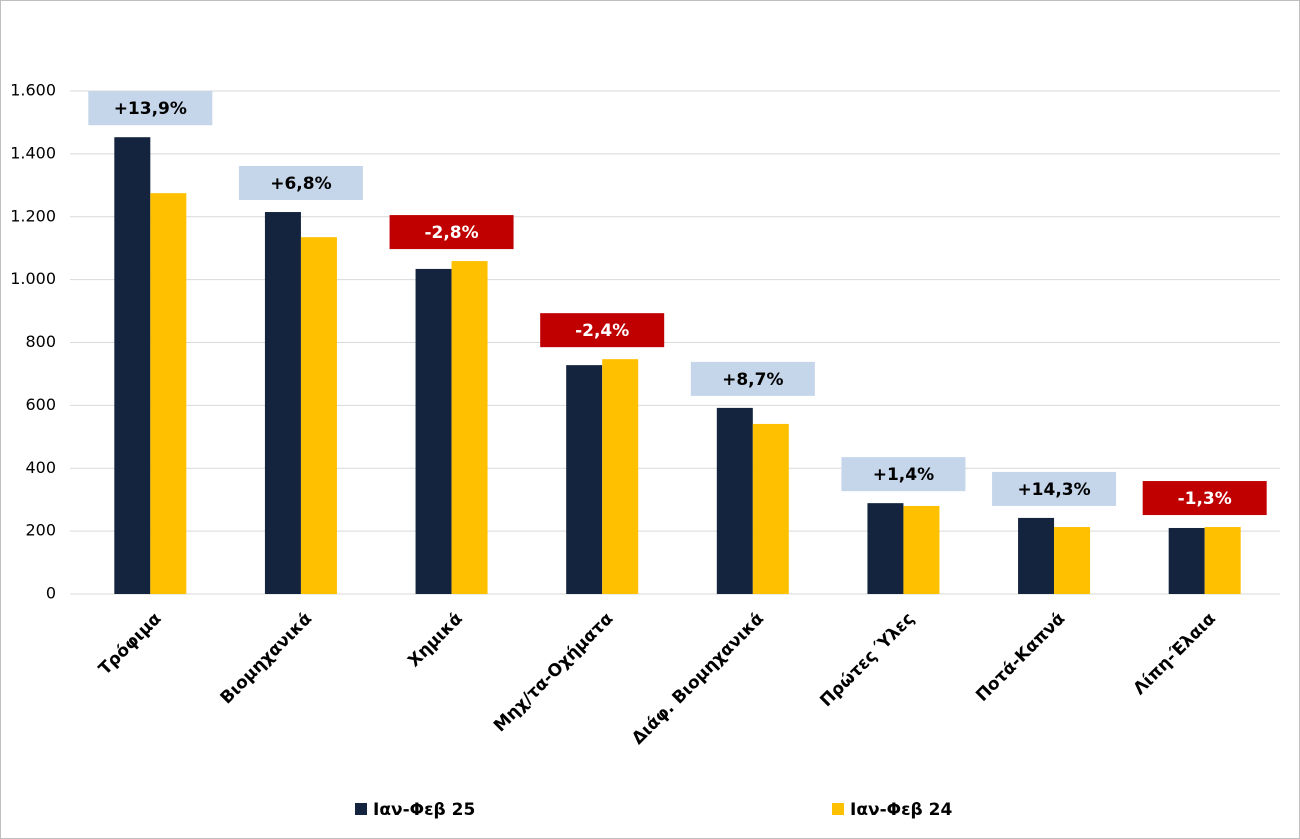  I want to click on legend-label: Ιαν-Φεβ 24, so click(901, 810).